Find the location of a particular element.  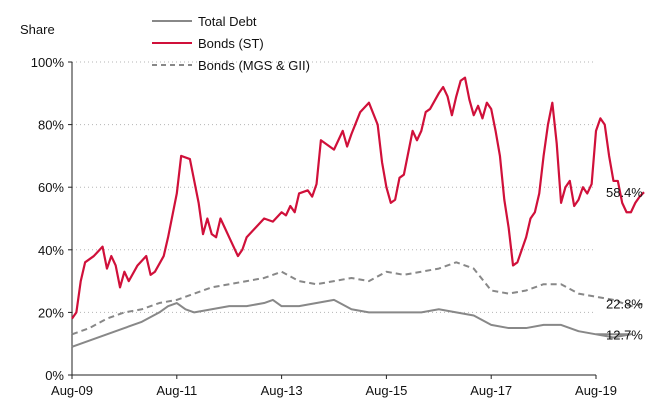

legend-item-bonds-st: Bonds (ST) is located at coordinates (208, 43).